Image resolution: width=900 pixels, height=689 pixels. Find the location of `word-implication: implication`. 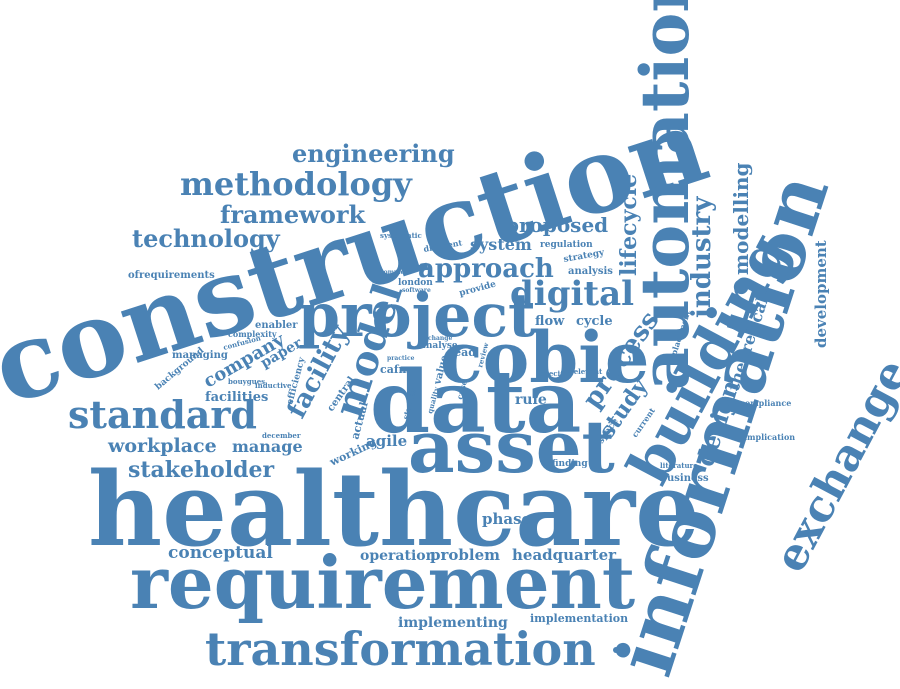

word-implication: implication is located at coordinates (769, 437).